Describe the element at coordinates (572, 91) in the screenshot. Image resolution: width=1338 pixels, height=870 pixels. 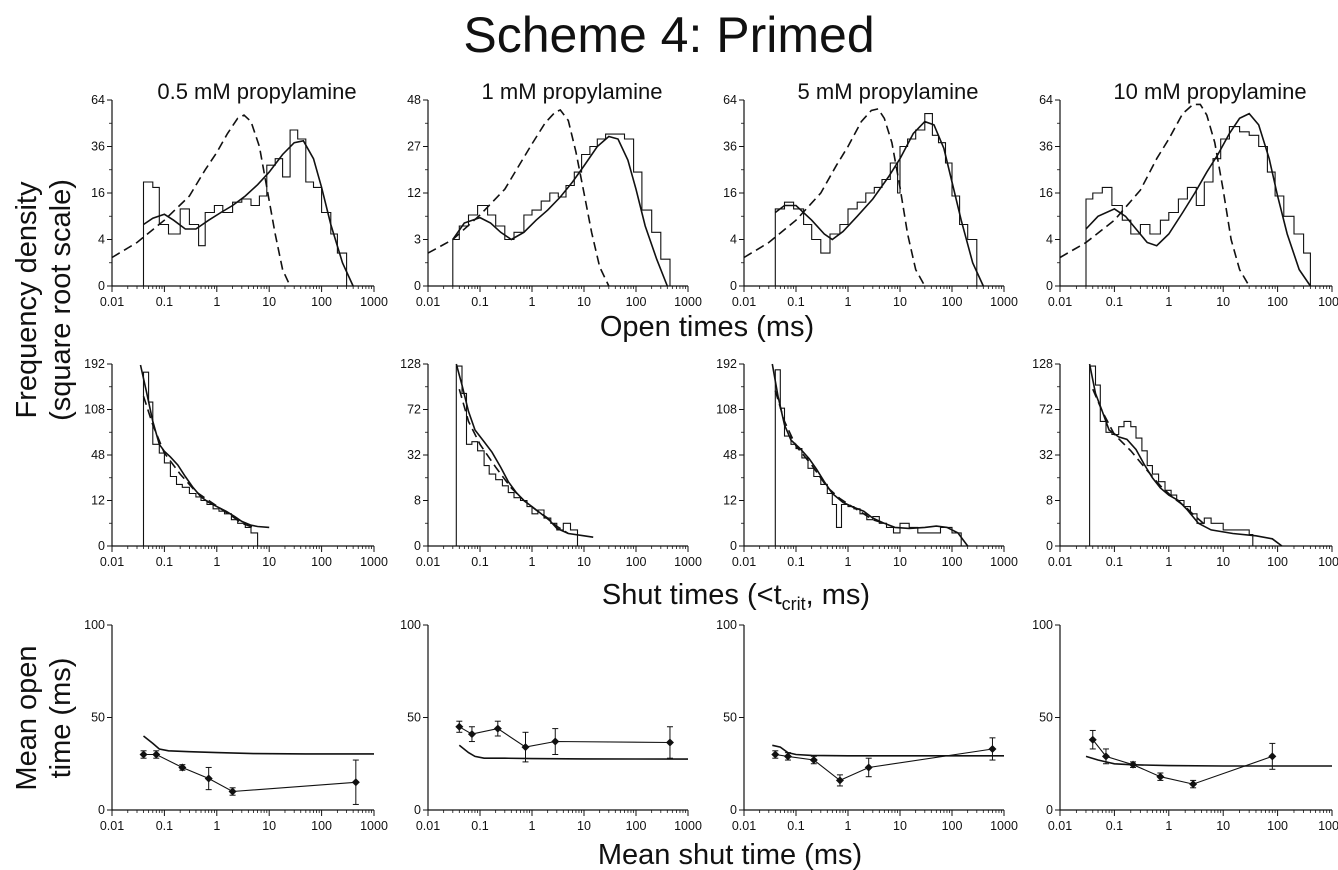
I see `panel-title: 1 mM propylamine` at that location.